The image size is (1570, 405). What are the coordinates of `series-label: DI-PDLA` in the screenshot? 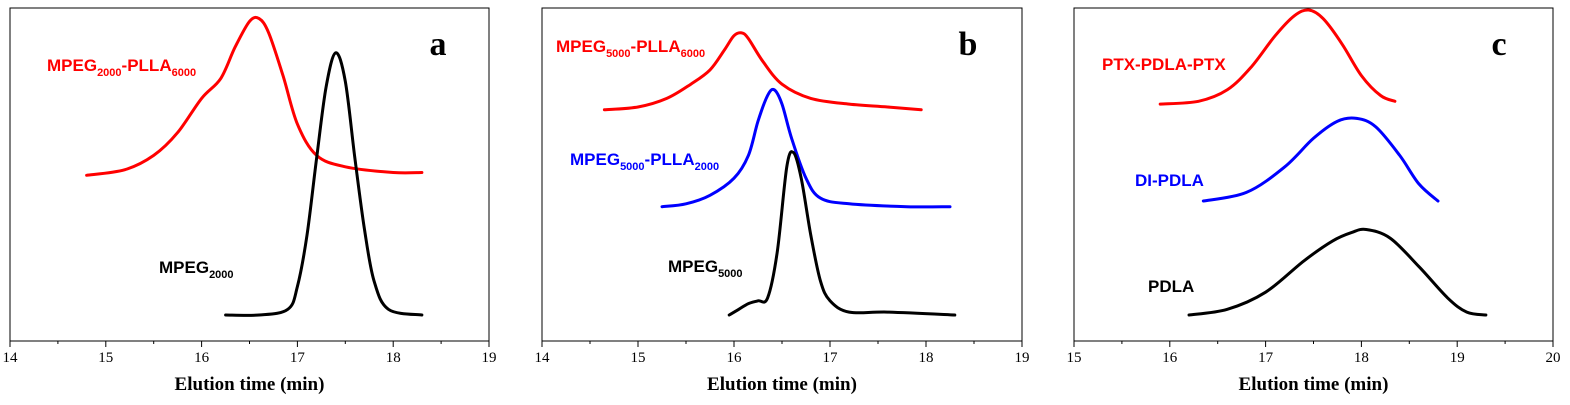 It's located at (1169, 180).